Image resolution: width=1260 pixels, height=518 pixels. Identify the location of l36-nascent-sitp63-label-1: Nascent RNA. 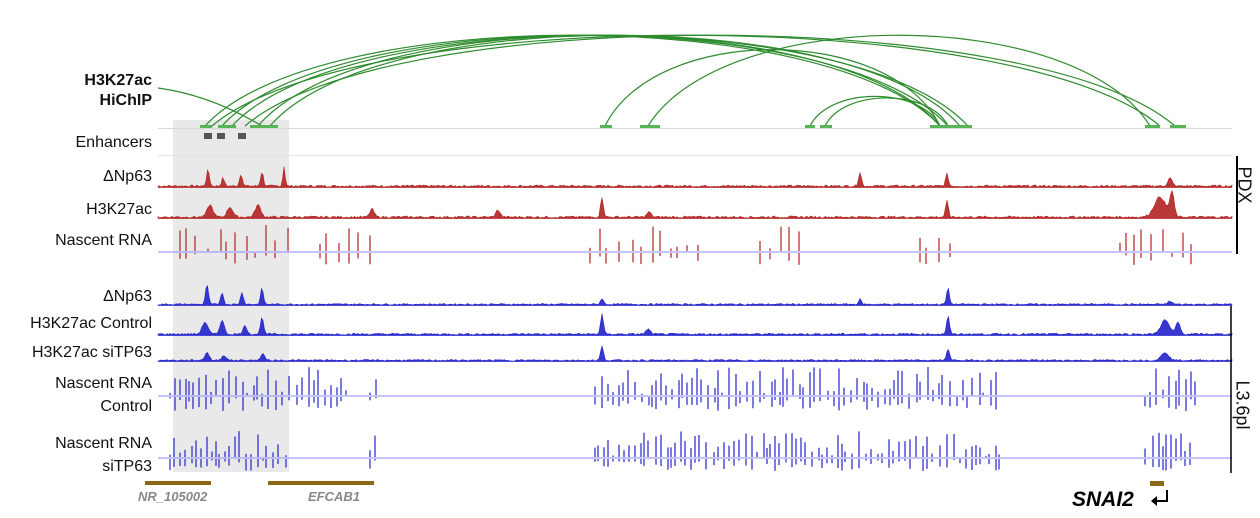
(103, 443).